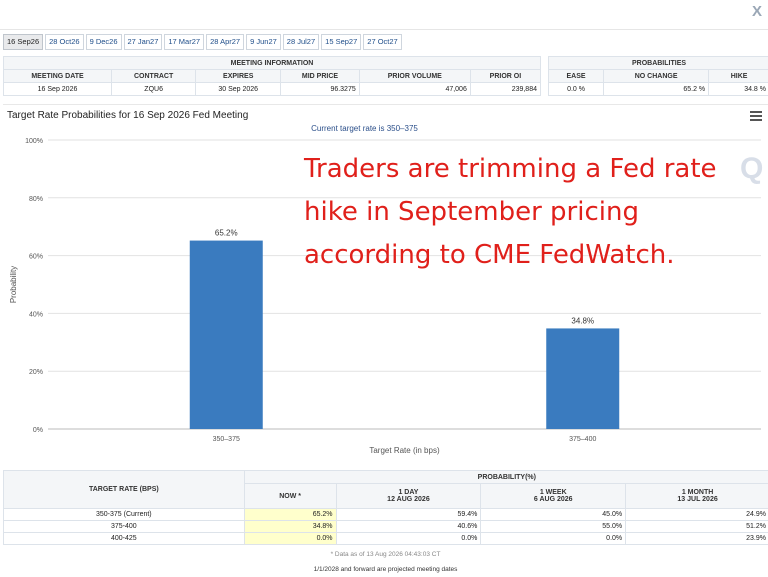 The image size is (768, 577). I want to click on col-expires: EXPIRES, so click(238, 76).